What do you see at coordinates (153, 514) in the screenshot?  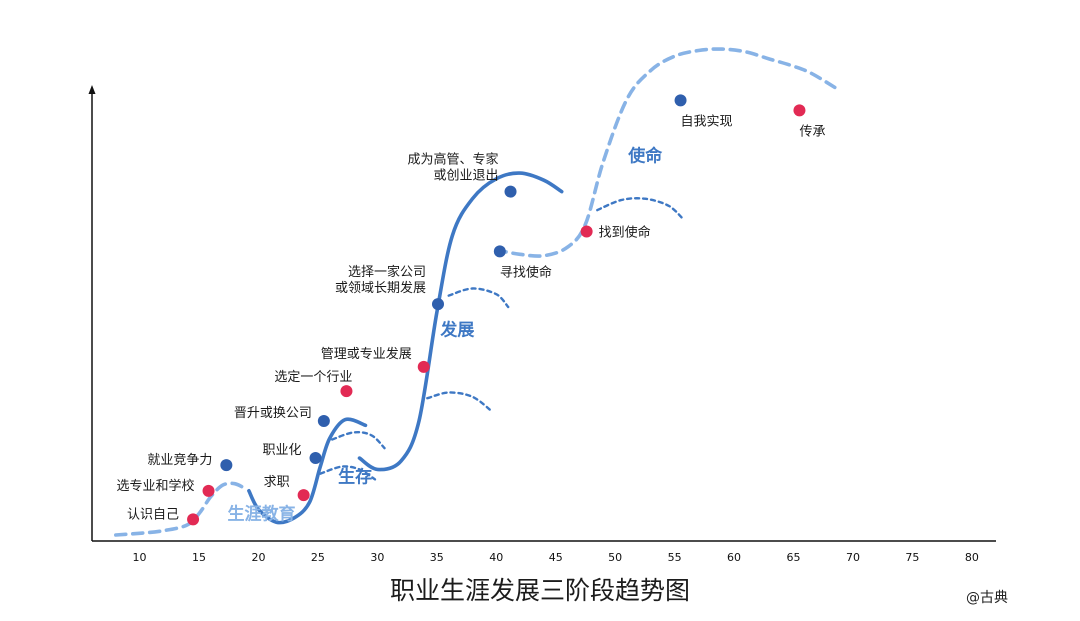 I see `milestone-label: 认识自己` at bounding box center [153, 514].